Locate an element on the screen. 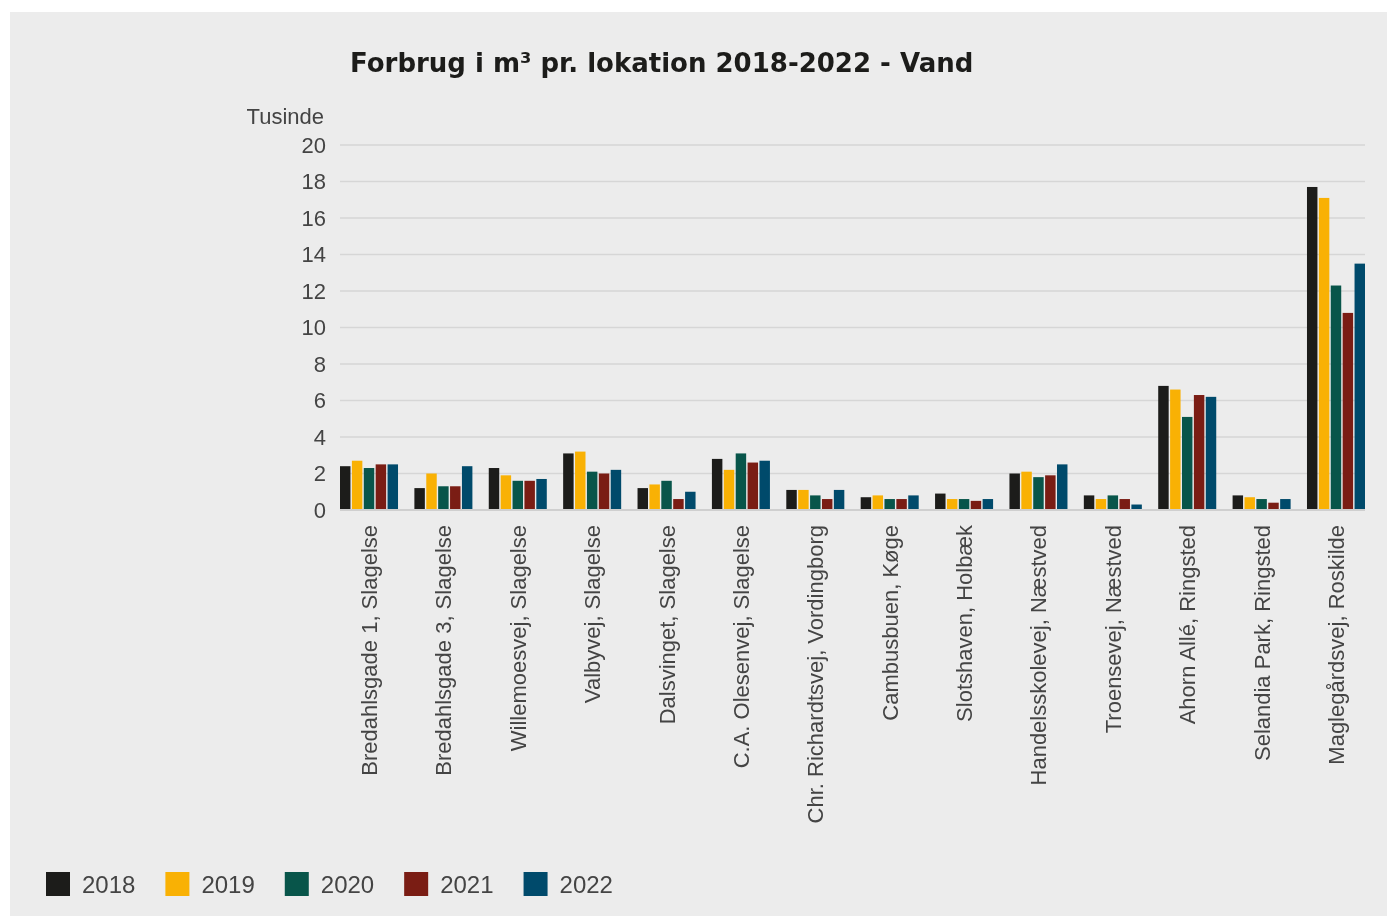 The image size is (1389, 922). x-tick-label: Troensevej, Næstved is located at coordinates (1113, 629).